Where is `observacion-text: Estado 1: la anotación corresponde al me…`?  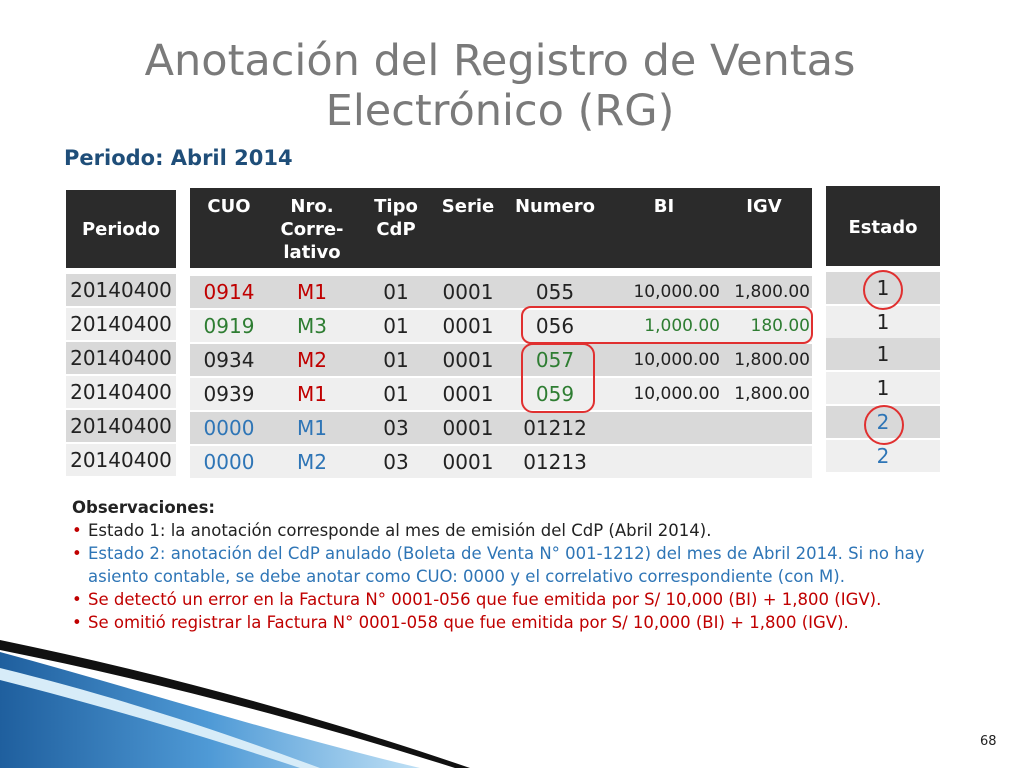 observacion-text: Estado 1: la anotación corresponde al me… is located at coordinates (400, 530).